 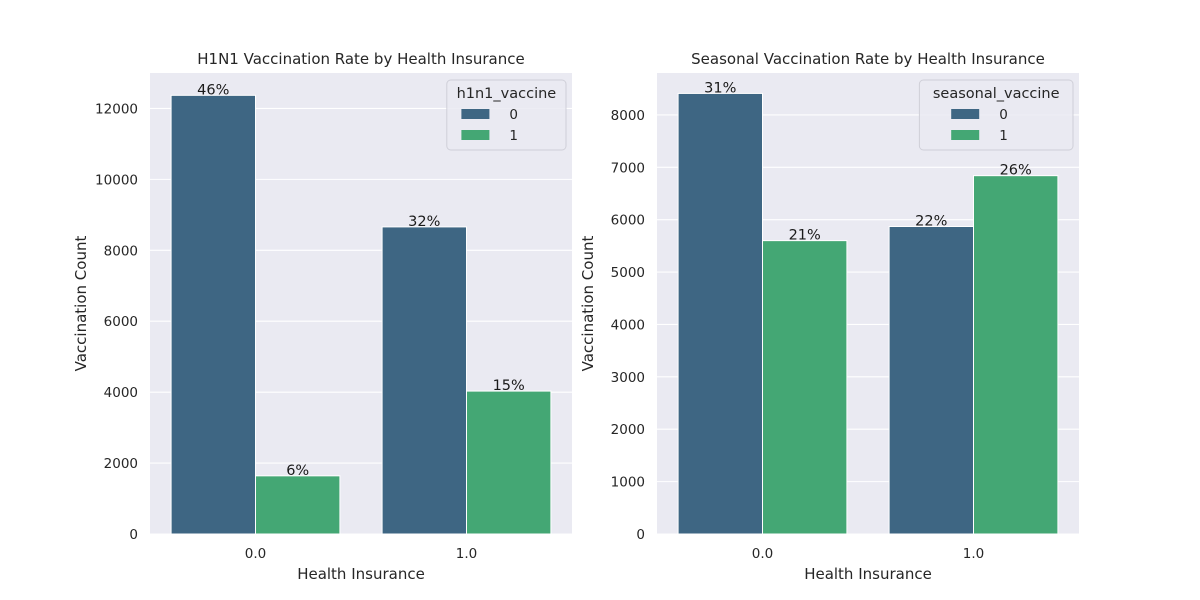 What do you see at coordinates (996, 94) in the screenshot?
I see `legend-title: seasonal_vaccine` at bounding box center [996, 94].